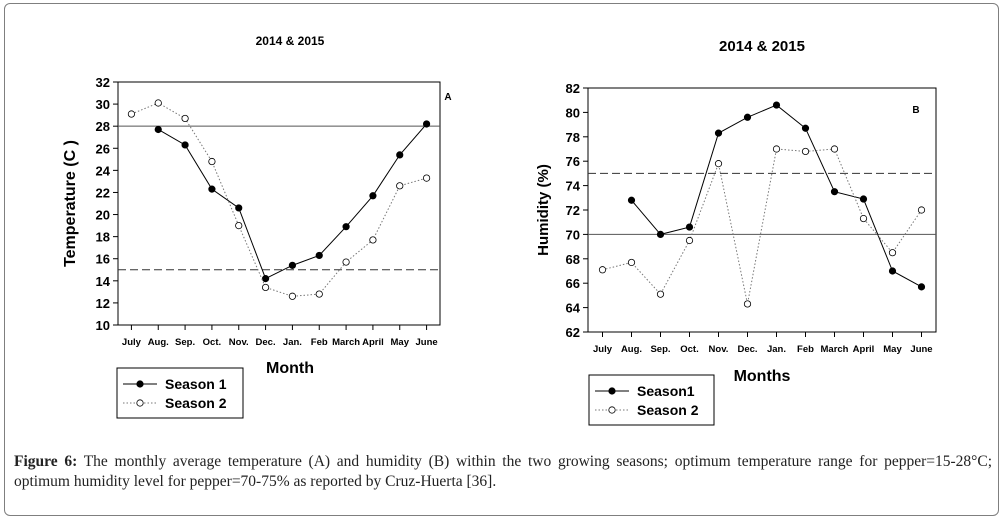 Image resolution: width=1005 pixels, height=522 pixels. I want to click on y-axis-label: Temperature (C ), so click(70, 203).